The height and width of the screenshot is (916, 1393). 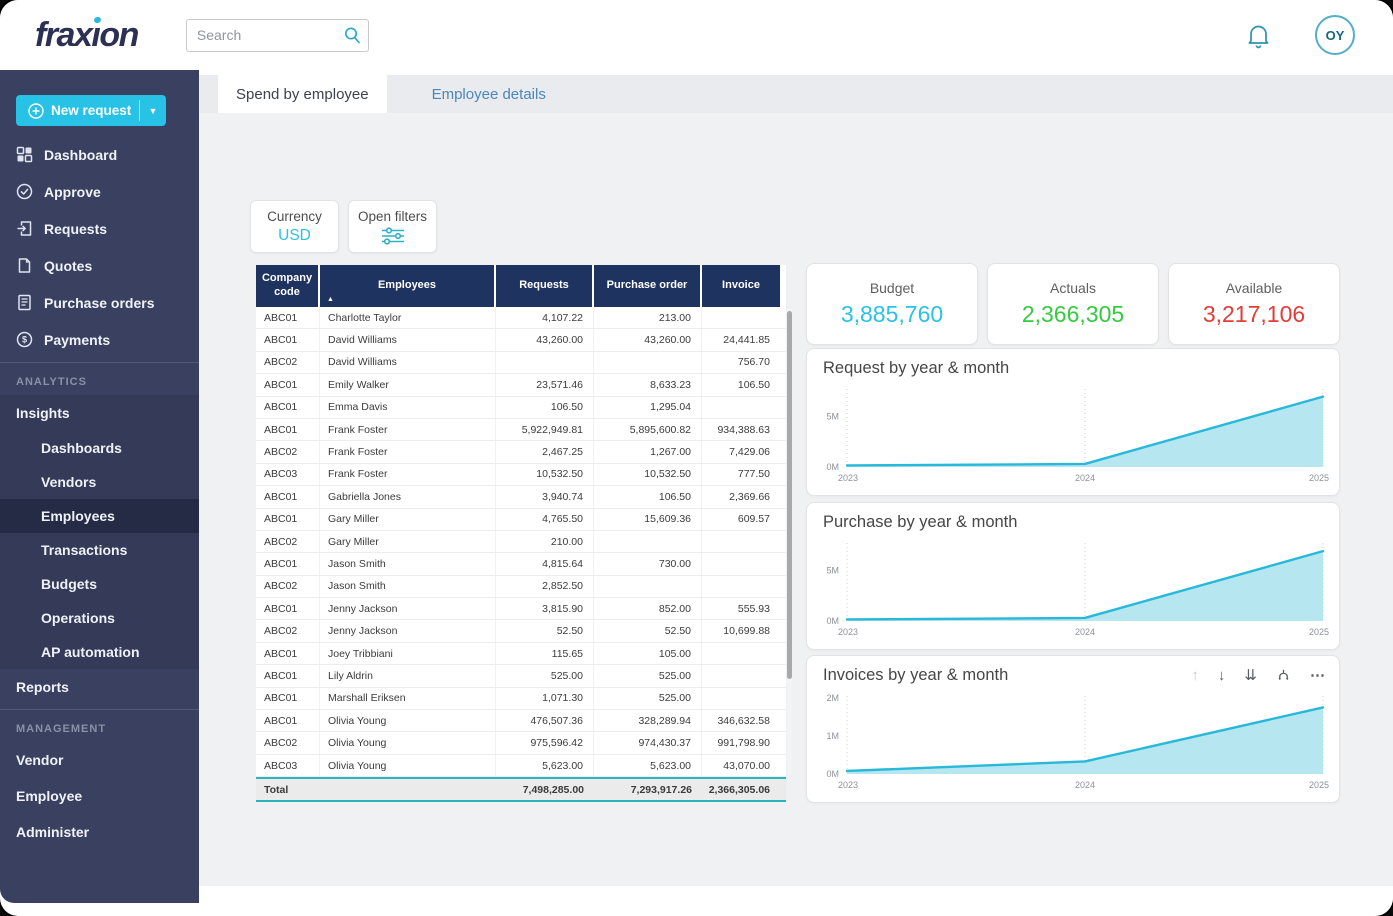 I want to click on kpi-value: 3,885,760, so click(x=892, y=314).